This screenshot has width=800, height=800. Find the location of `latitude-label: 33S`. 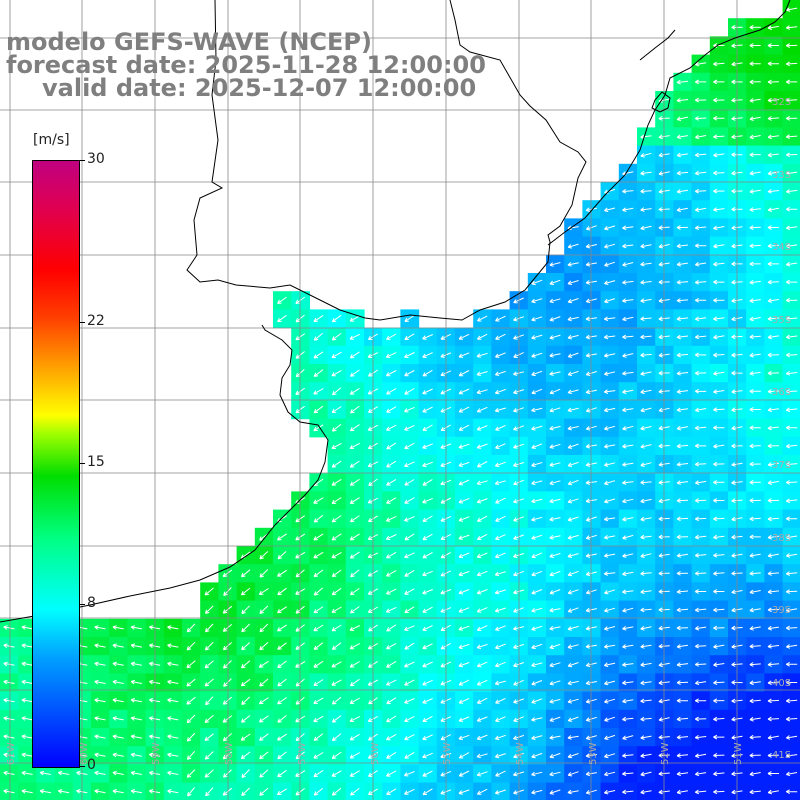

latitude-label: 33S is located at coordinates (781, 175).